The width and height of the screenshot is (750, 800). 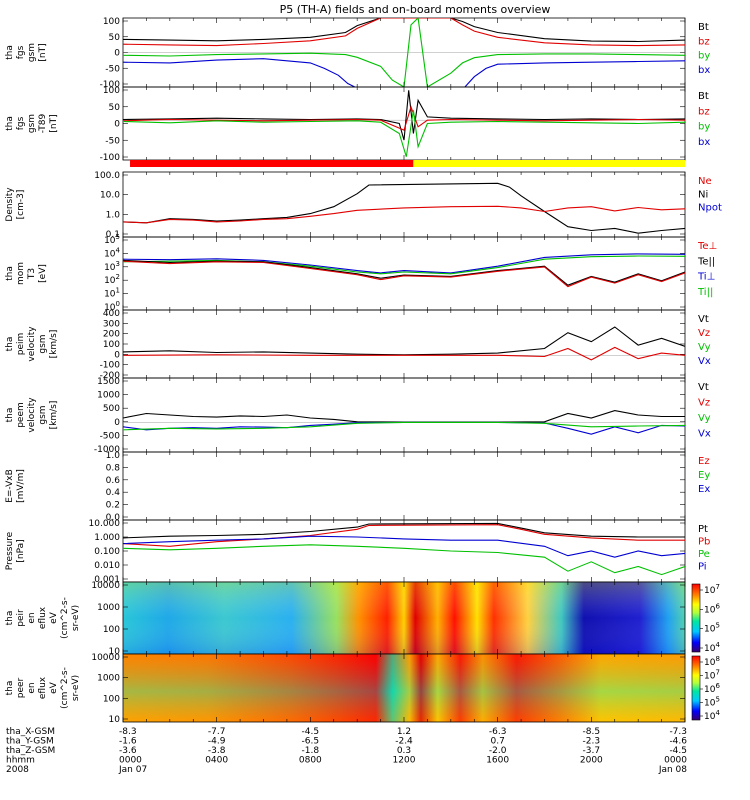 I want to click on y-axis-label: E=-VxB, so click(x=10, y=486).